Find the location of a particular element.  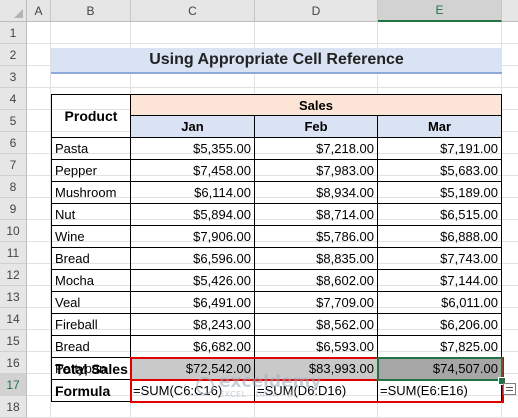

product-cell: Veal is located at coordinates (91, 303).